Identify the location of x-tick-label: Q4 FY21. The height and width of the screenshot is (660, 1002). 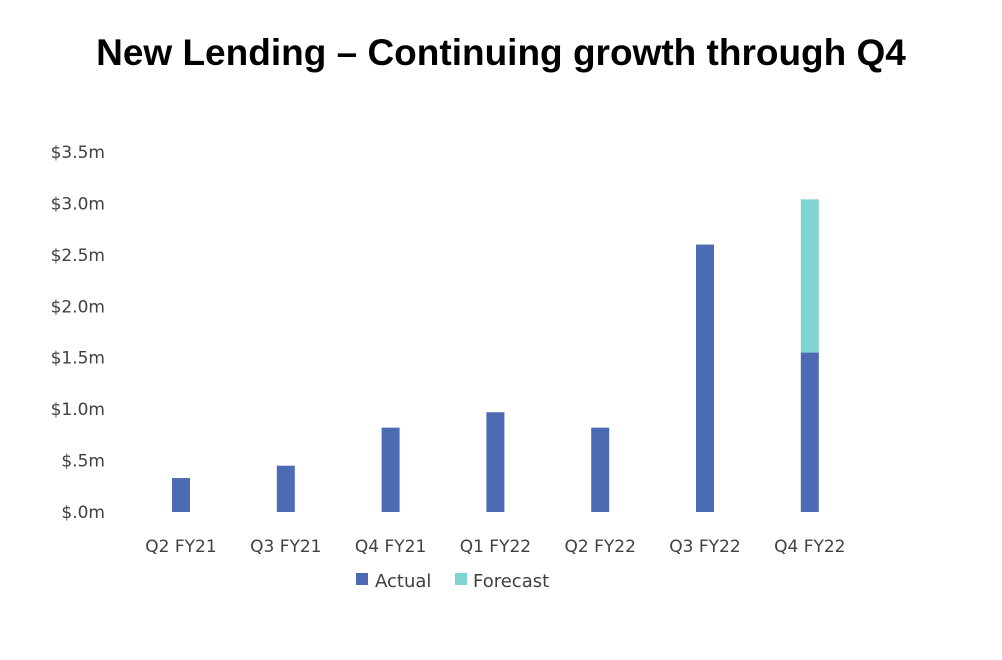
(390, 547).